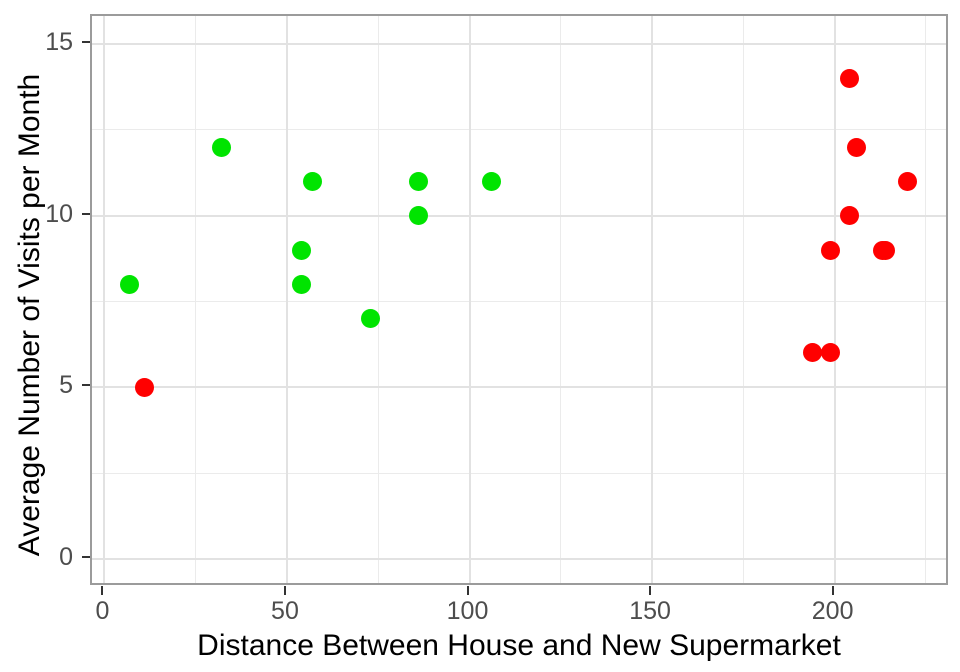  What do you see at coordinates (102, 611) in the screenshot?
I see `x-tick-label: 0` at bounding box center [102, 611].